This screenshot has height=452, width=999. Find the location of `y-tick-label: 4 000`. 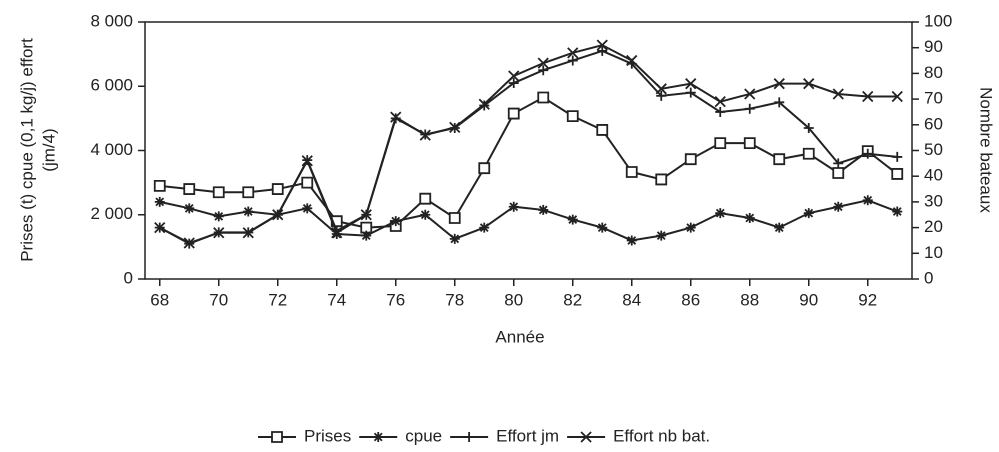

y-tick-label: 4 000 is located at coordinates (111, 149).